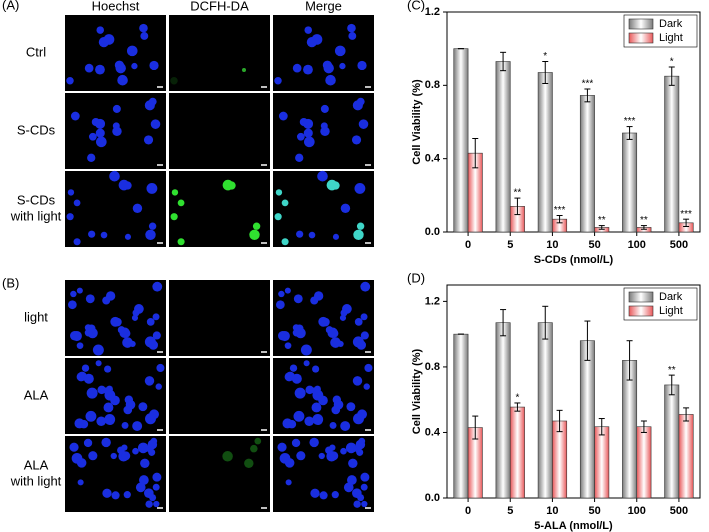 Image resolution: width=709 pixels, height=532 pixels. What do you see at coordinates (36, 480) in the screenshot?
I see `row-label: with light` at bounding box center [36, 480].